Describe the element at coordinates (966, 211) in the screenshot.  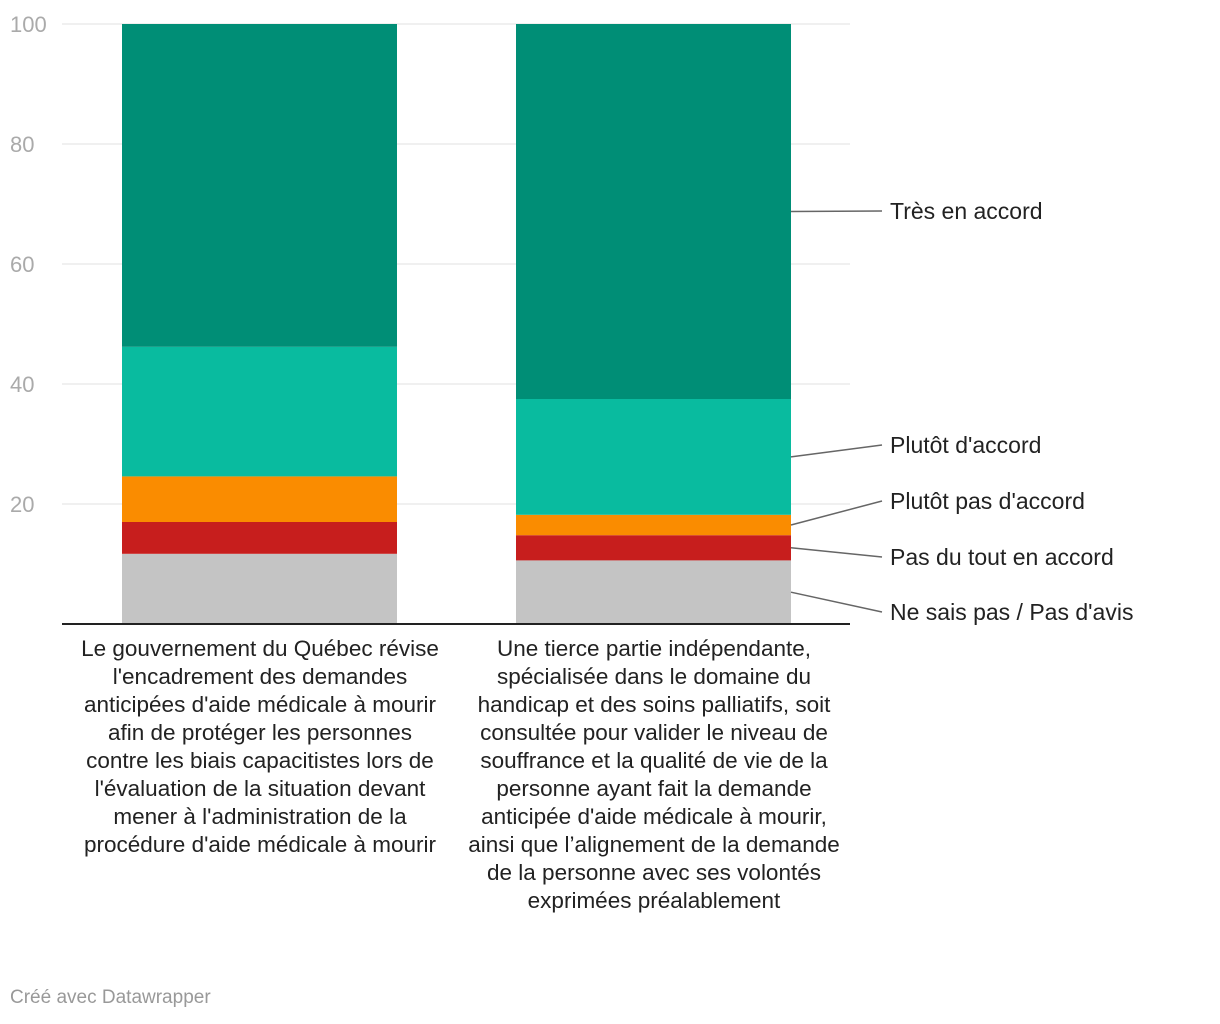
I see `legend-label: Très en accord` at that location.